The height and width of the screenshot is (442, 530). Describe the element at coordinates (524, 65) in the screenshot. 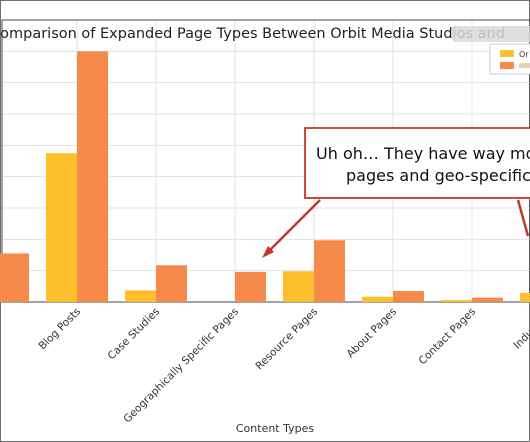

I see `legend-label-series-2-redacted` at that location.